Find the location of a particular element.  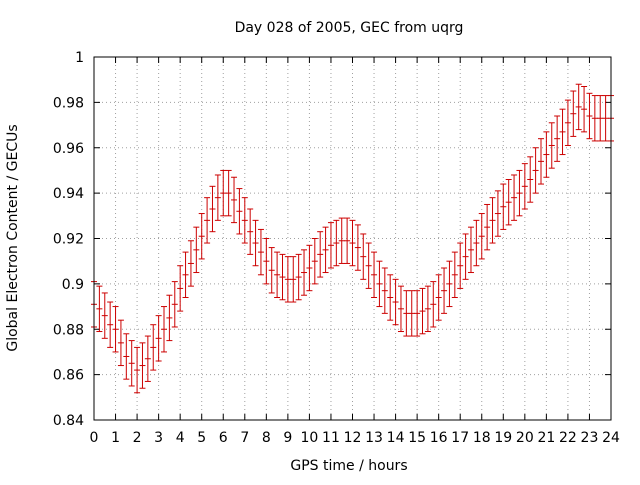

y-tick-label: 0.94 is located at coordinates (68, 194).